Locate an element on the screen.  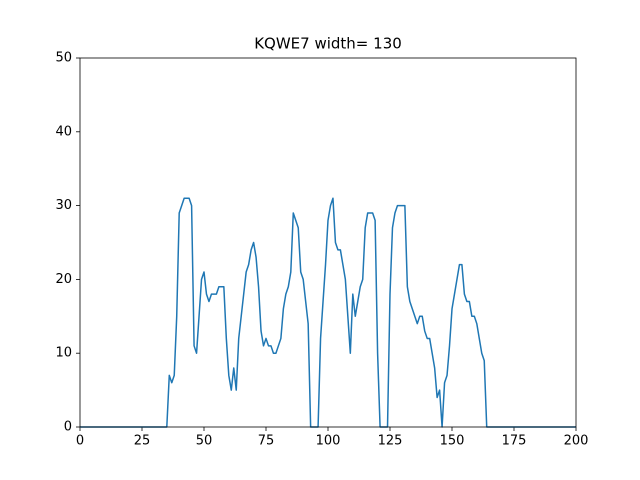
x-tick-label: 50 is located at coordinates (204, 441).